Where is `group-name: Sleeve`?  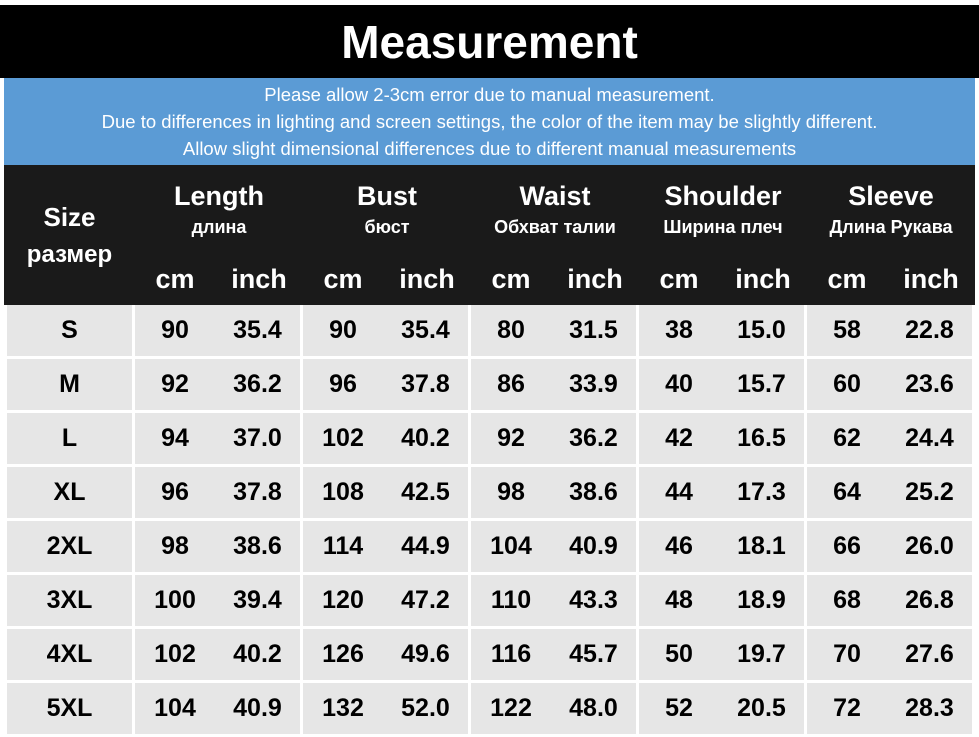 group-name: Sleeve is located at coordinates (891, 195).